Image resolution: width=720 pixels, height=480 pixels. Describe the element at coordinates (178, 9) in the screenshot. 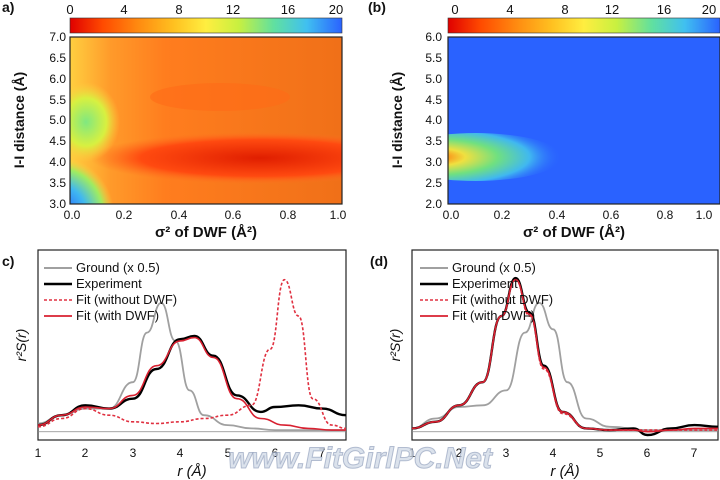

I see `colorbar-a-tick: 8` at that location.